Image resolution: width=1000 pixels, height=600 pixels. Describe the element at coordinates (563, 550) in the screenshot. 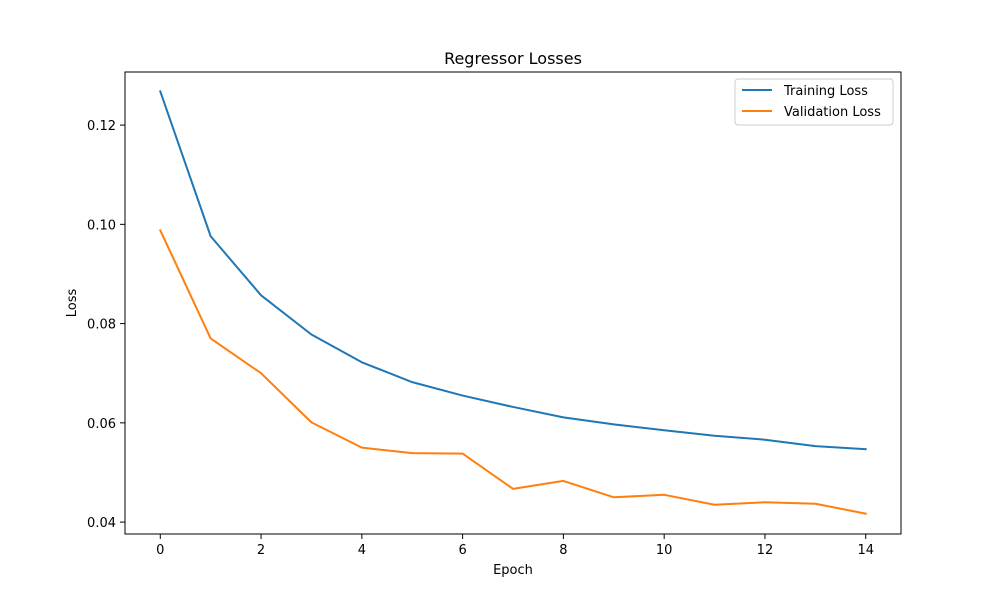

I see `x-tick-label: 8` at that location.